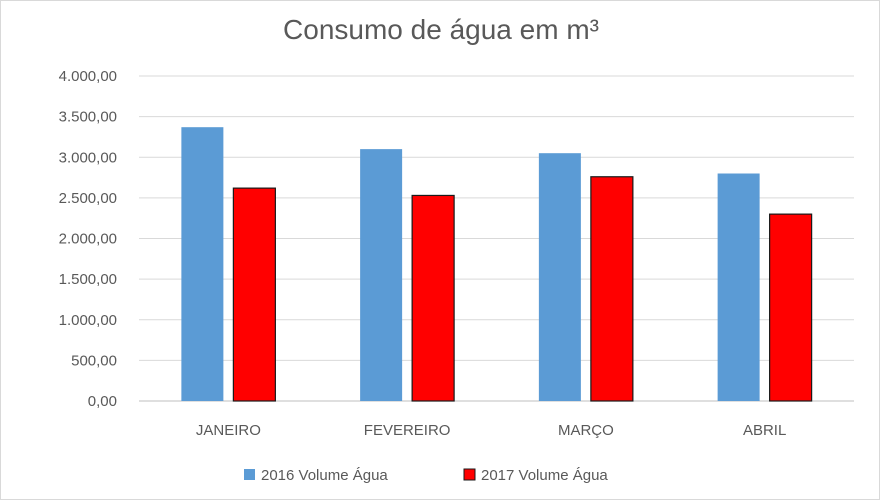  I want to click on y-tick-label: 1.000,00, so click(88, 320).